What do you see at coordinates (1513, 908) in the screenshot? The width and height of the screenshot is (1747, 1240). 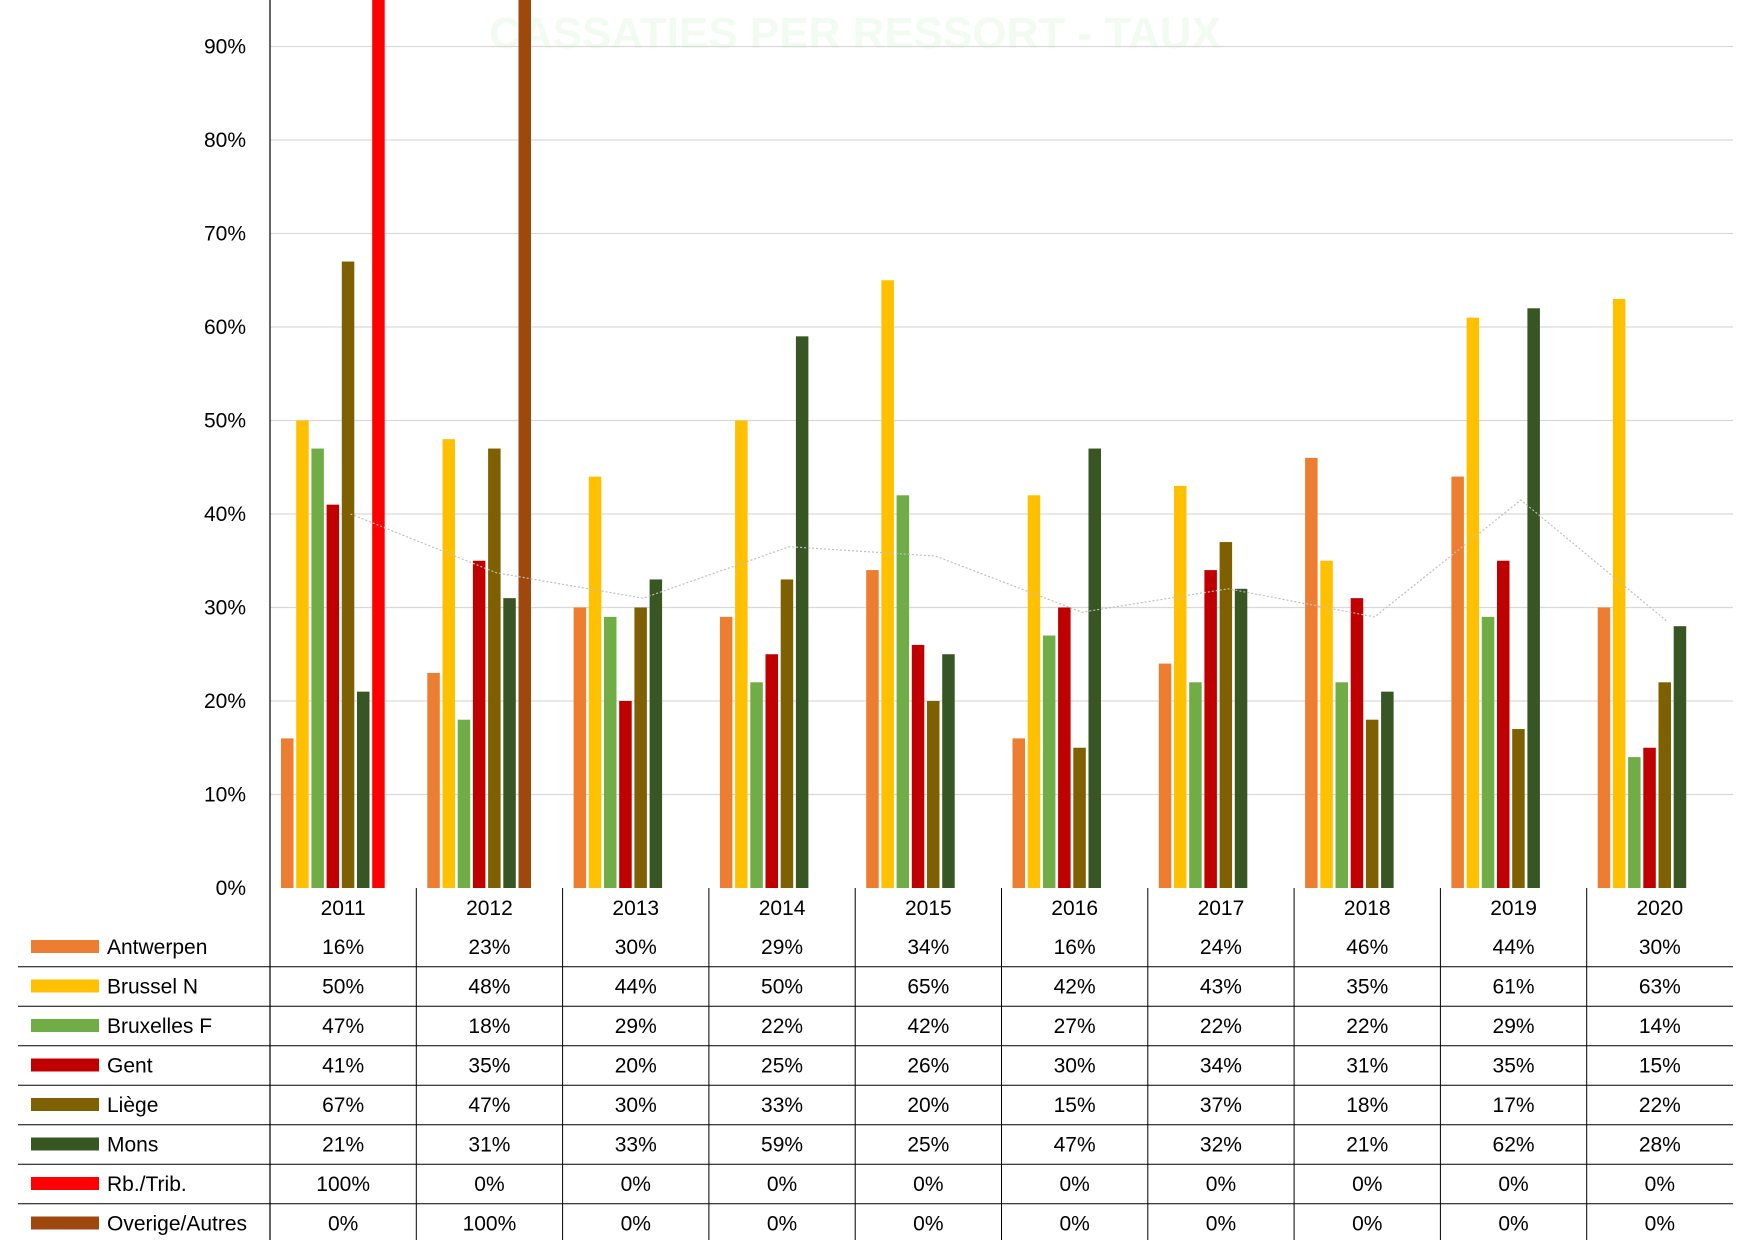 I see `x-tick-label: 2019` at bounding box center [1513, 908].